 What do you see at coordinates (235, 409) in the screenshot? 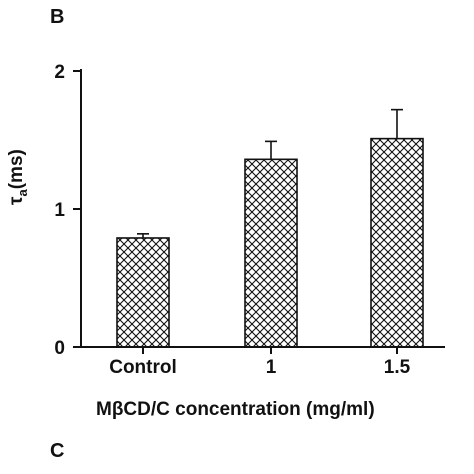
I see `x-axis-label: MβCD/C concentration (mg/ml)` at bounding box center [235, 409].